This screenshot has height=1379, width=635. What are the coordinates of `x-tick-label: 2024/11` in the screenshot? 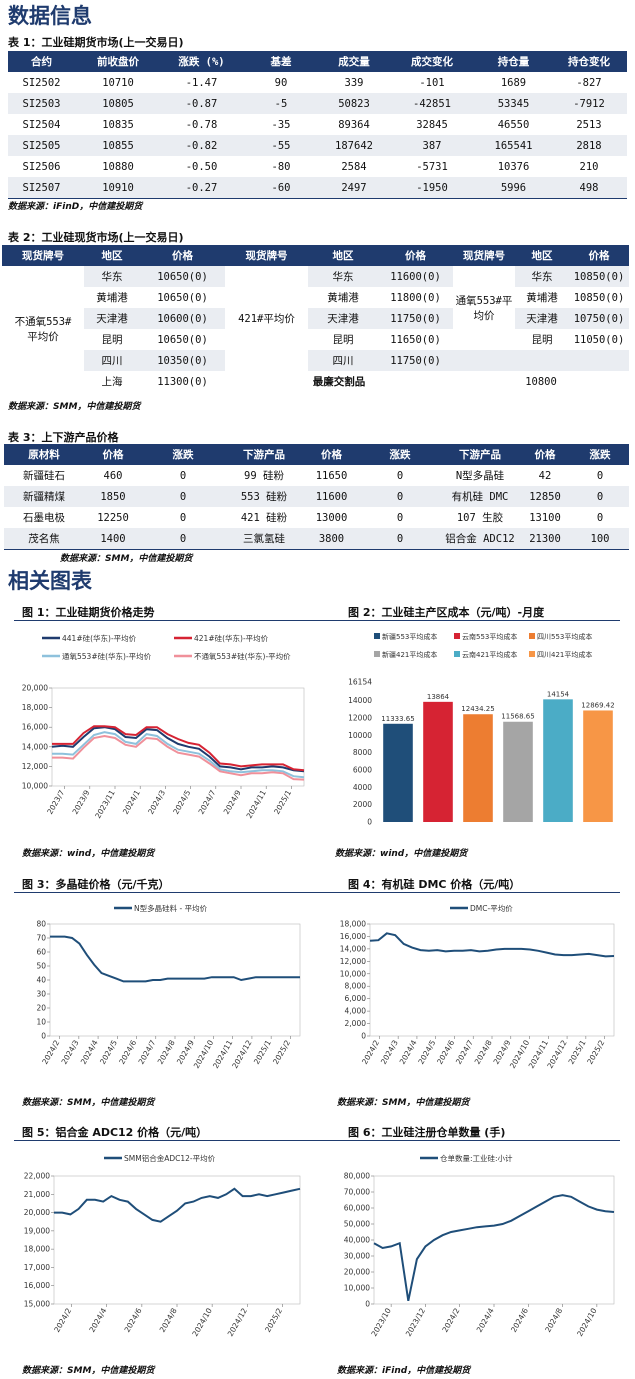 It's located at (256, 804).